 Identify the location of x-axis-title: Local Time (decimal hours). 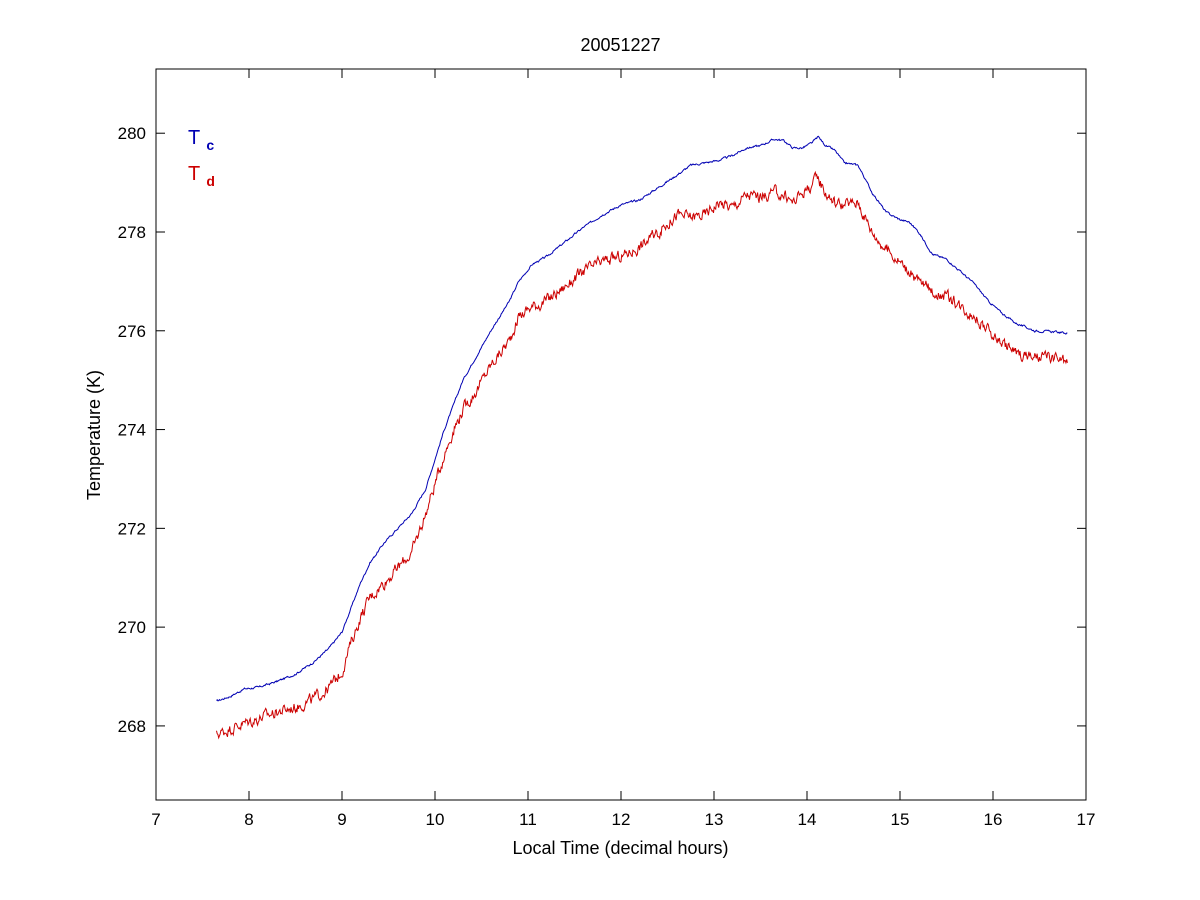
(620, 848).